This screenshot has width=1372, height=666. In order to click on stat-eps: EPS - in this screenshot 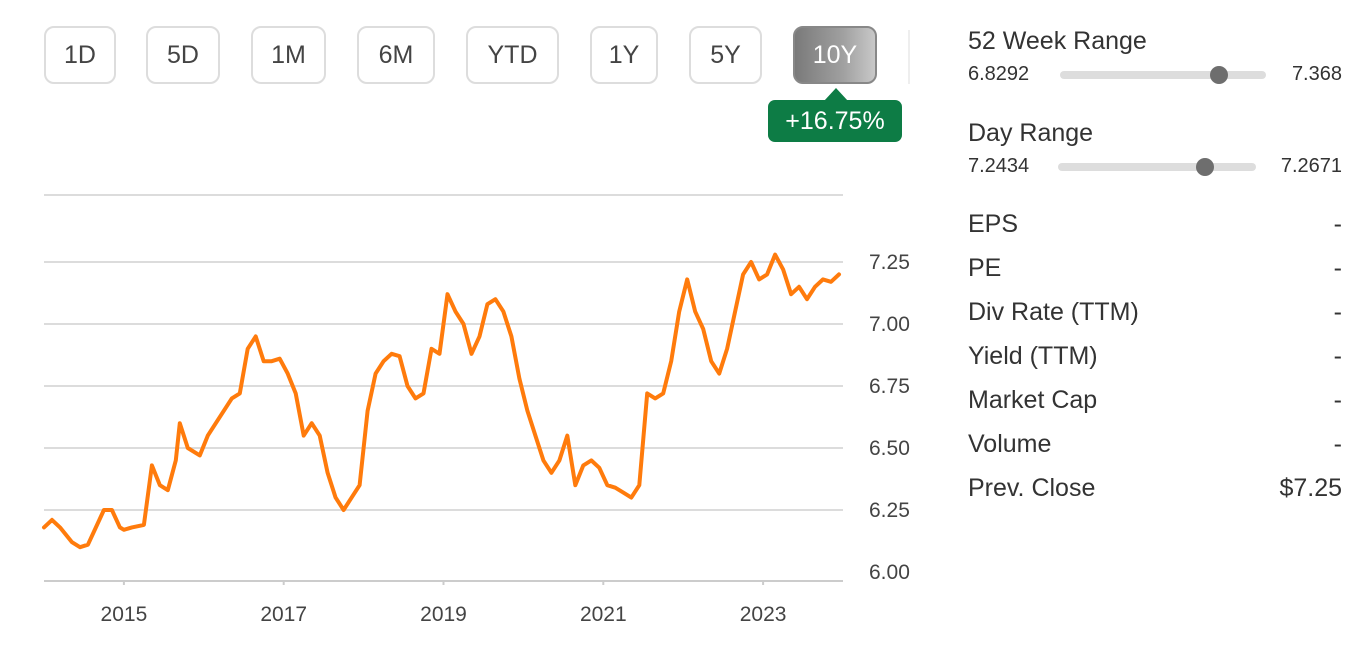, I will do `click(1155, 228)`.